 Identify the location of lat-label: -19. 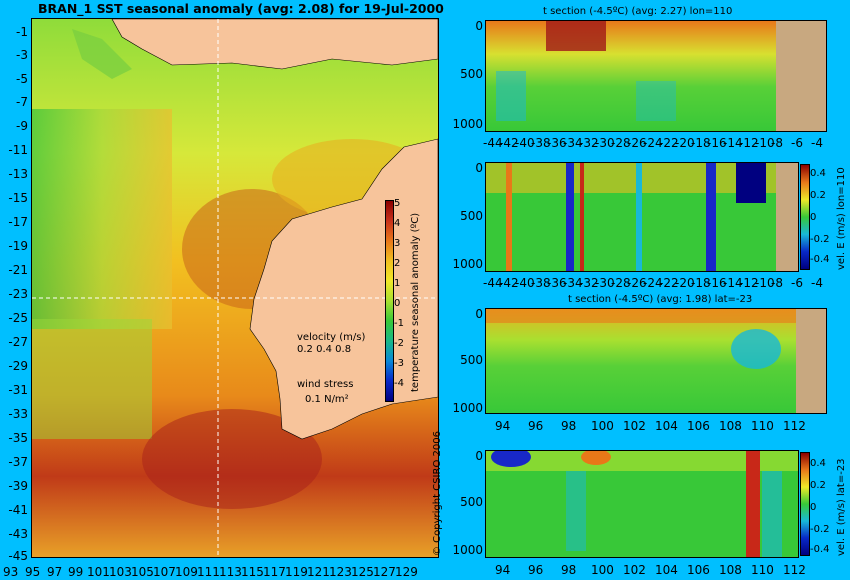
(18, 246).